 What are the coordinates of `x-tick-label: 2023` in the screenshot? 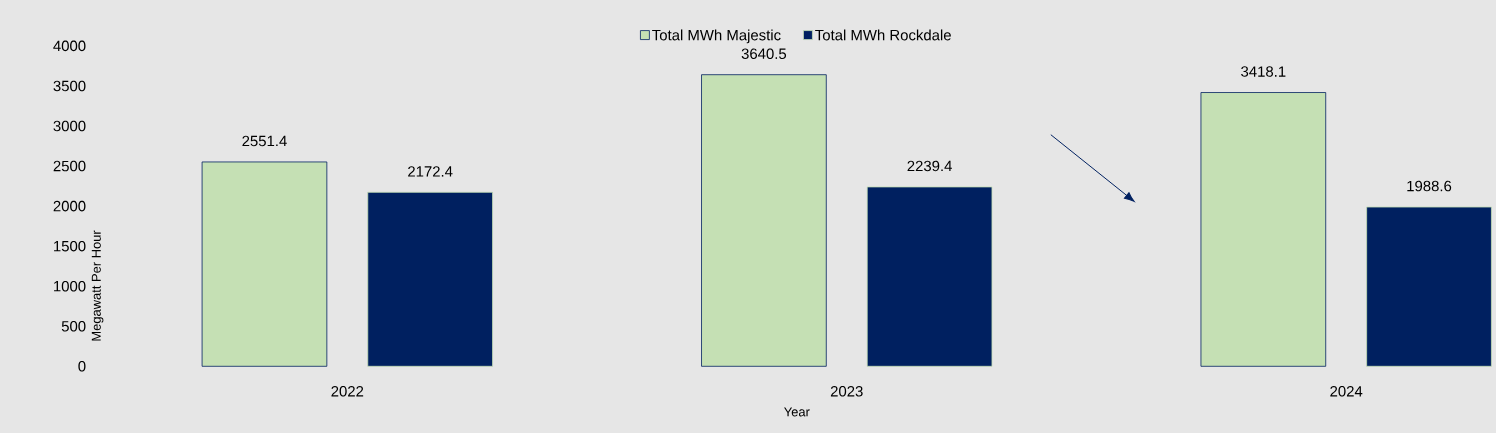 It's located at (846, 391).